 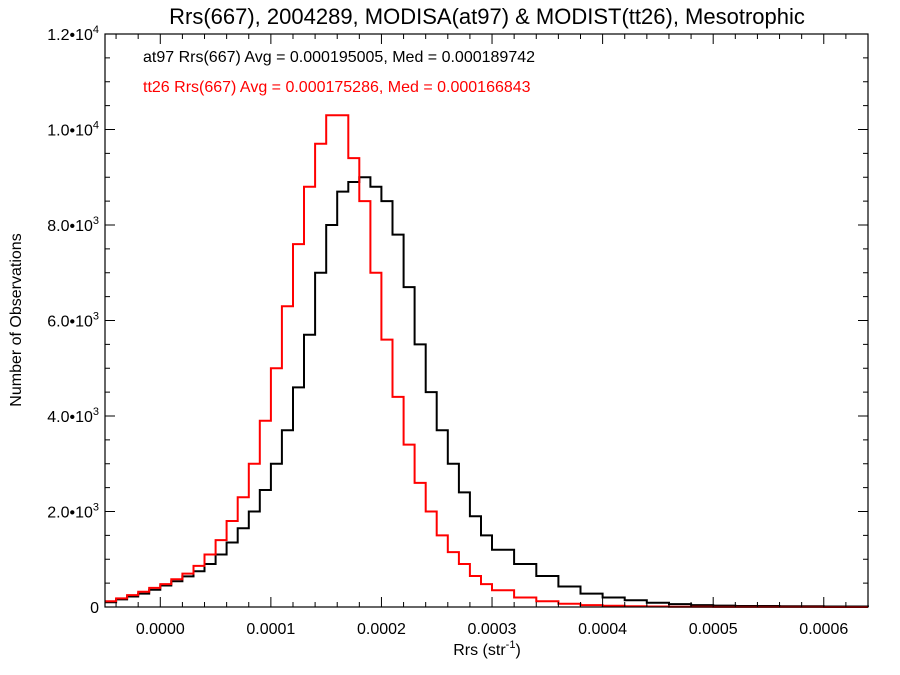 I want to click on x-tick-label: 0.0004, so click(x=602, y=629).